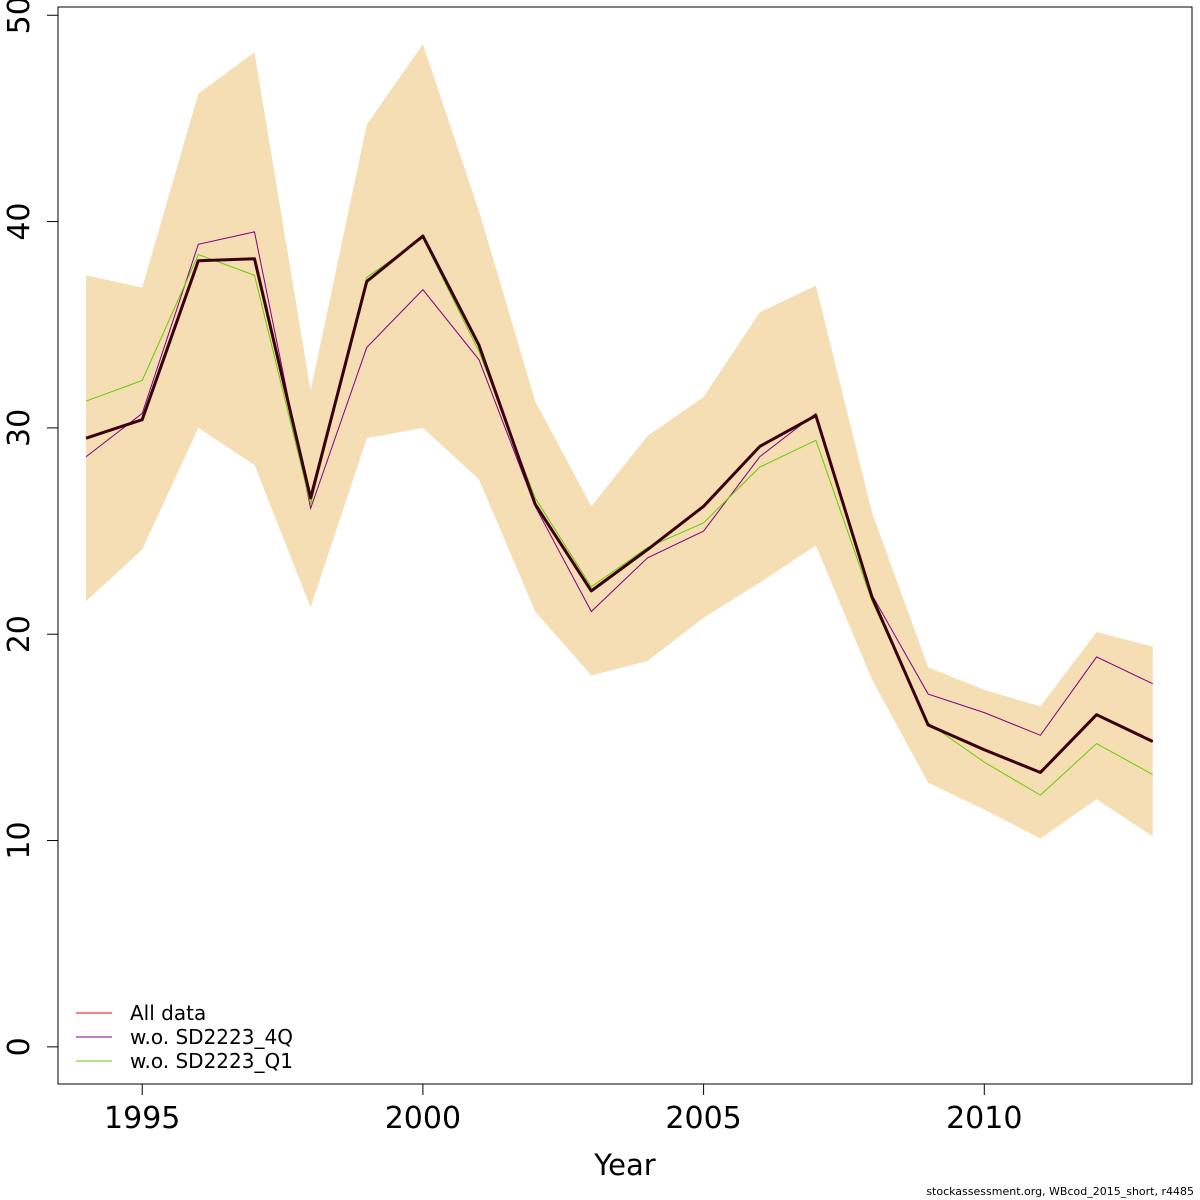 Image resolution: width=1200 pixels, height=1200 pixels. I want to click on x-tick-label: 2000, so click(423, 1118).